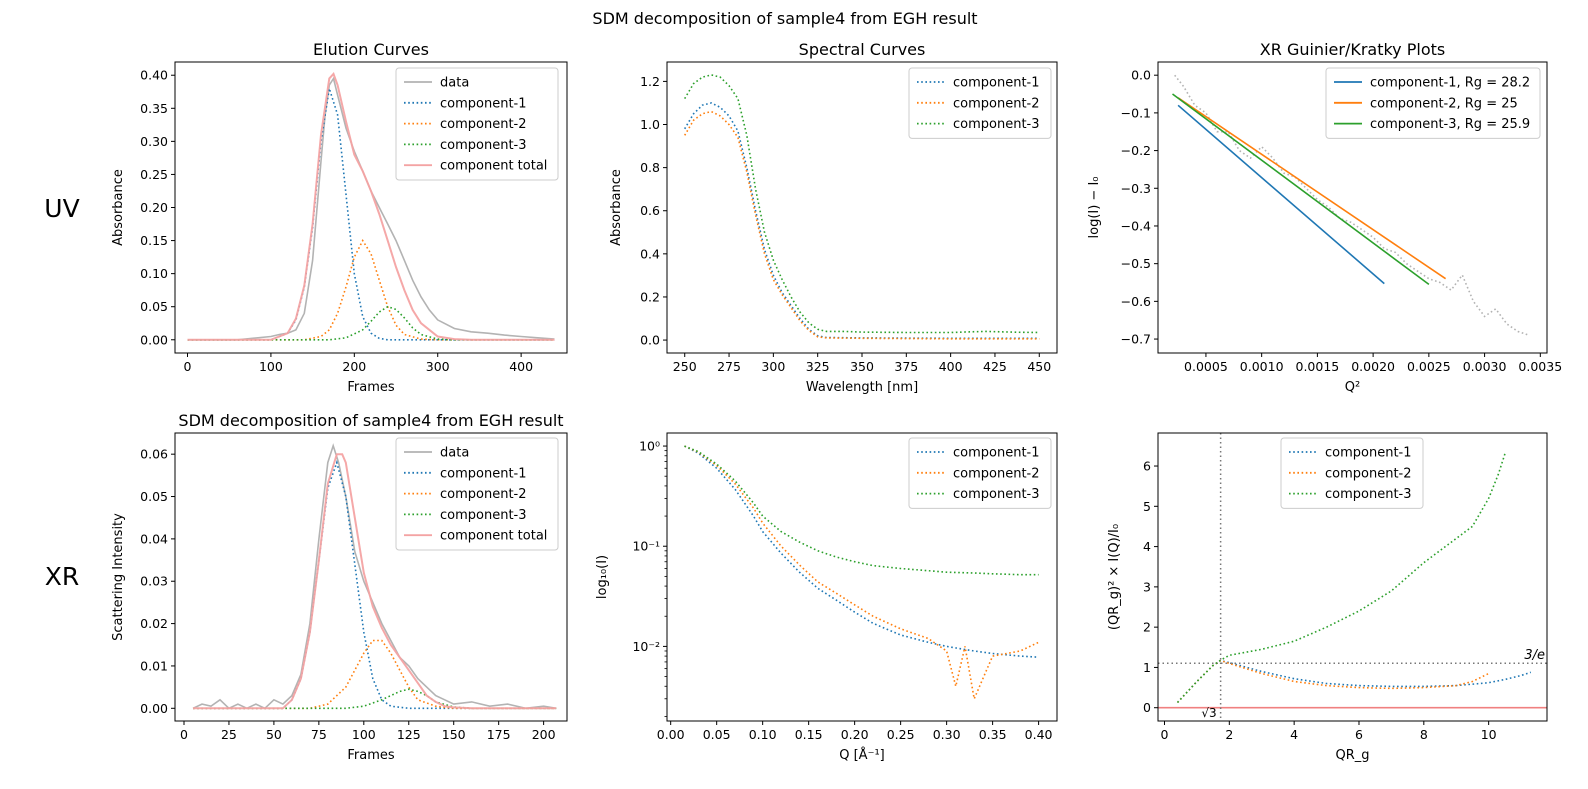  What do you see at coordinates (499, 734) in the screenshot?
I see `x-tick-label: 175` at bounding box center [499, 734].